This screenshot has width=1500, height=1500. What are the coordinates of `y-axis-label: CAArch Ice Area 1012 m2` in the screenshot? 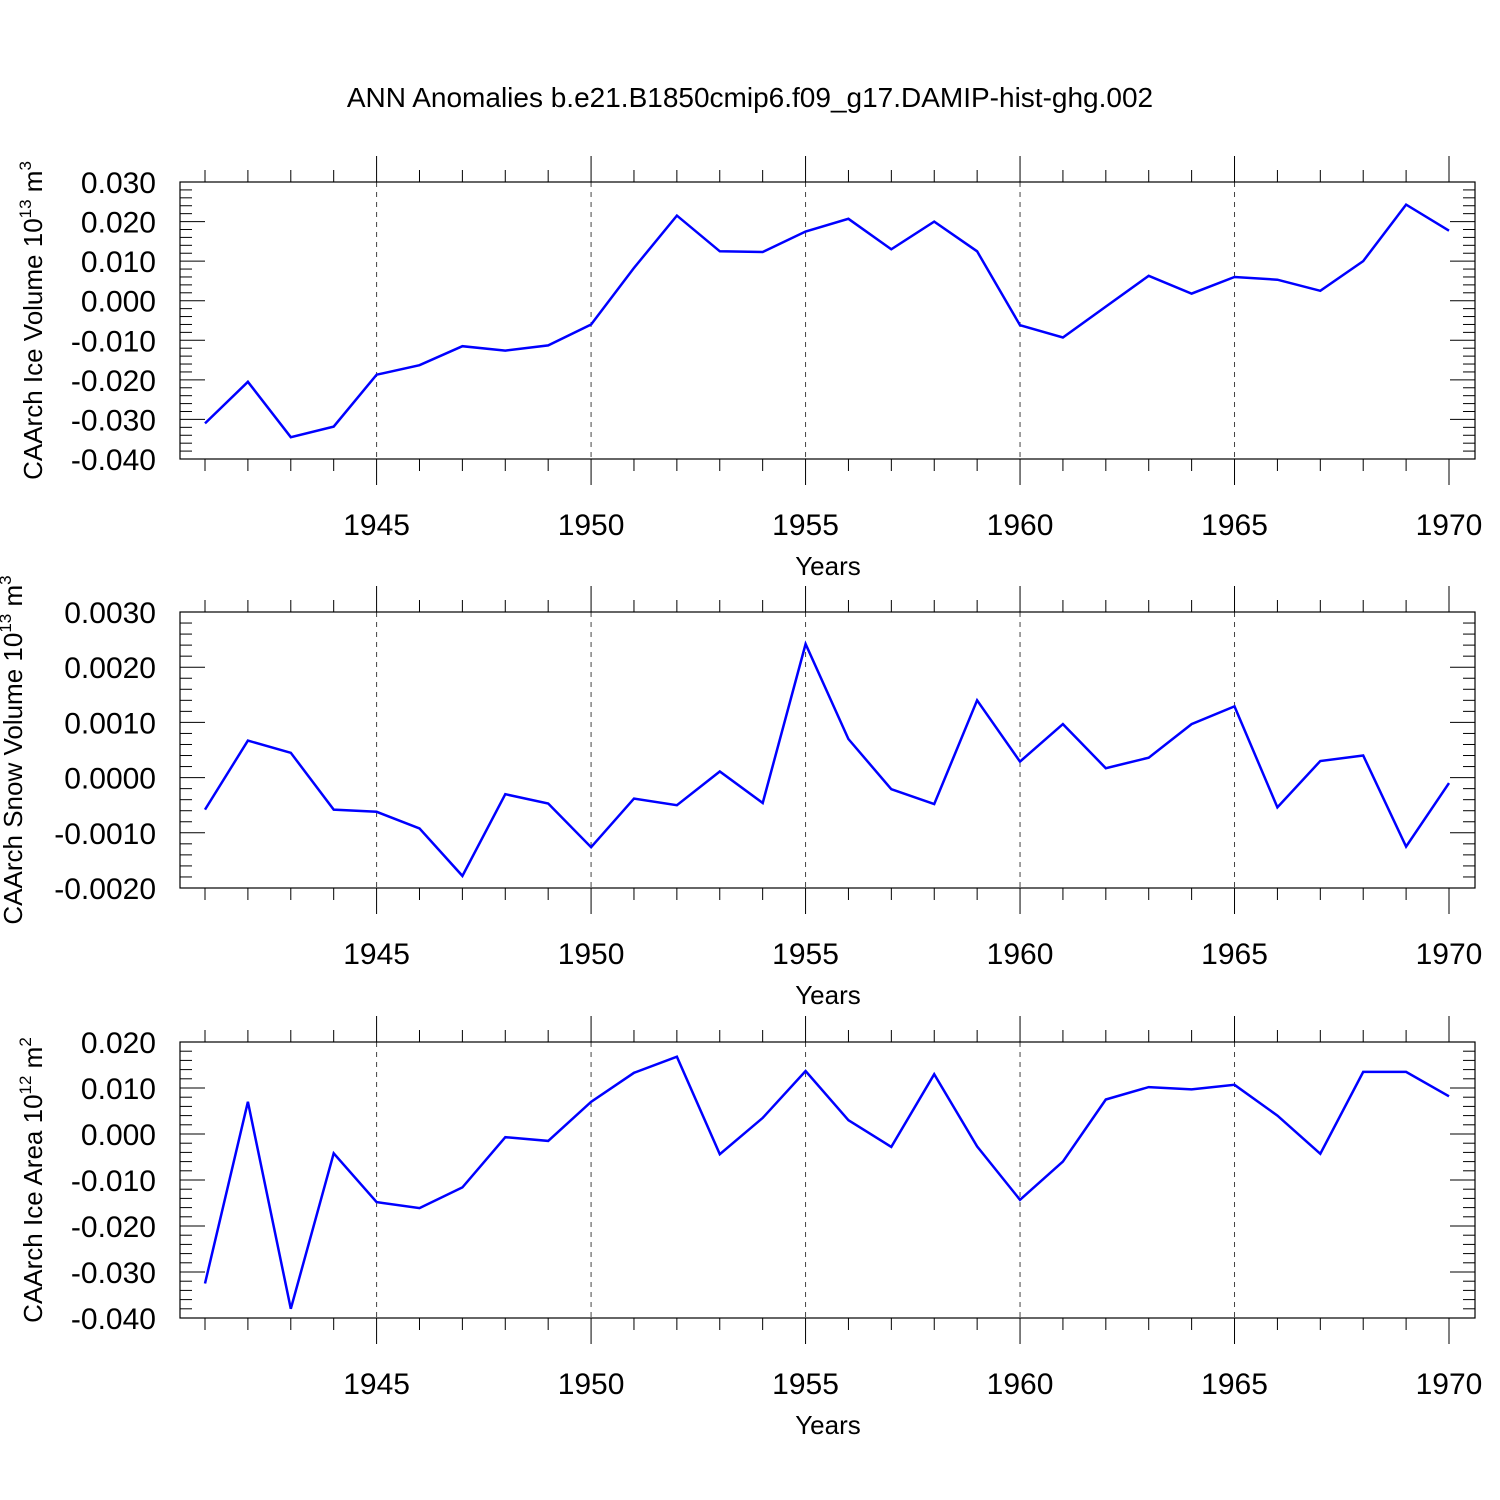 It's located at (32, 1180).